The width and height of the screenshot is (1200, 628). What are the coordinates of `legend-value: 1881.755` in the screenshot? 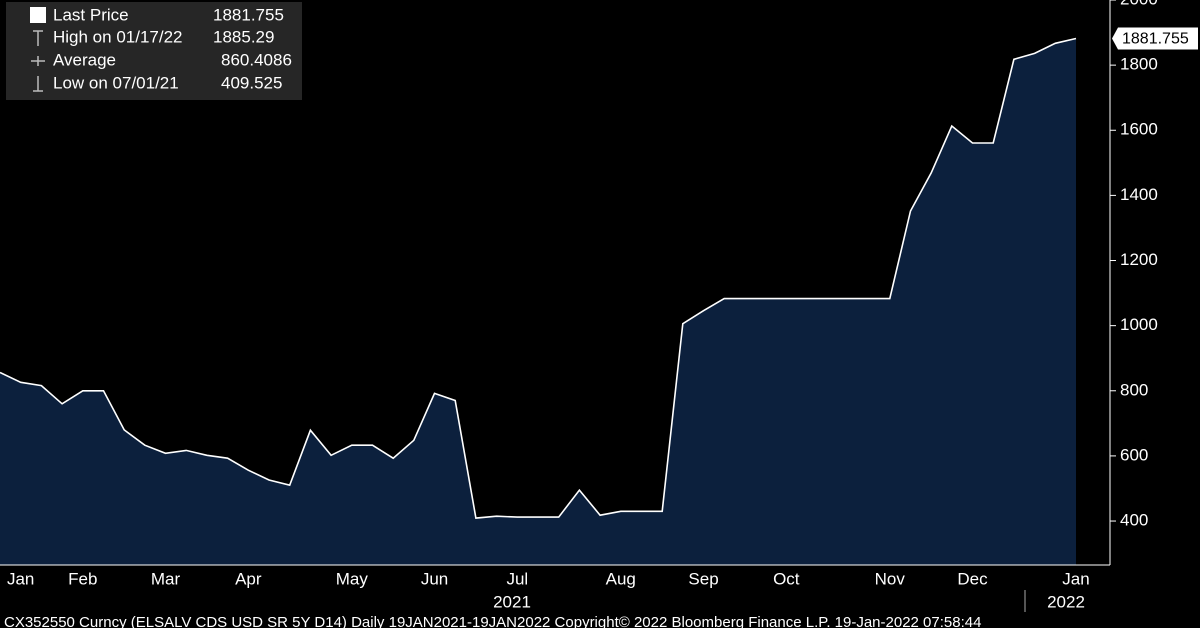 It's located at (248, 14).